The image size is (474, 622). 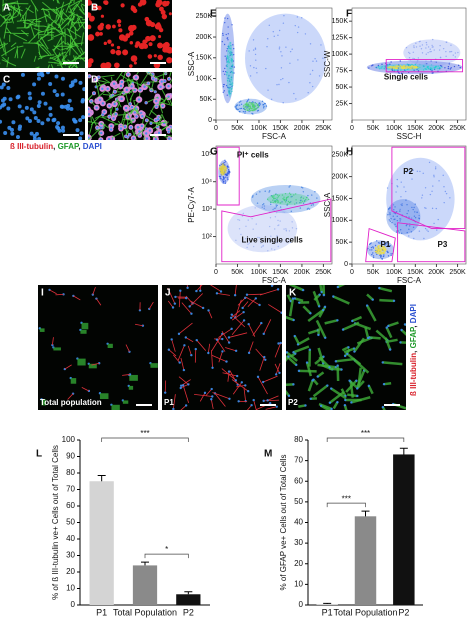 I want to click on x-tick-label: 0, so click(x=216, y=128).